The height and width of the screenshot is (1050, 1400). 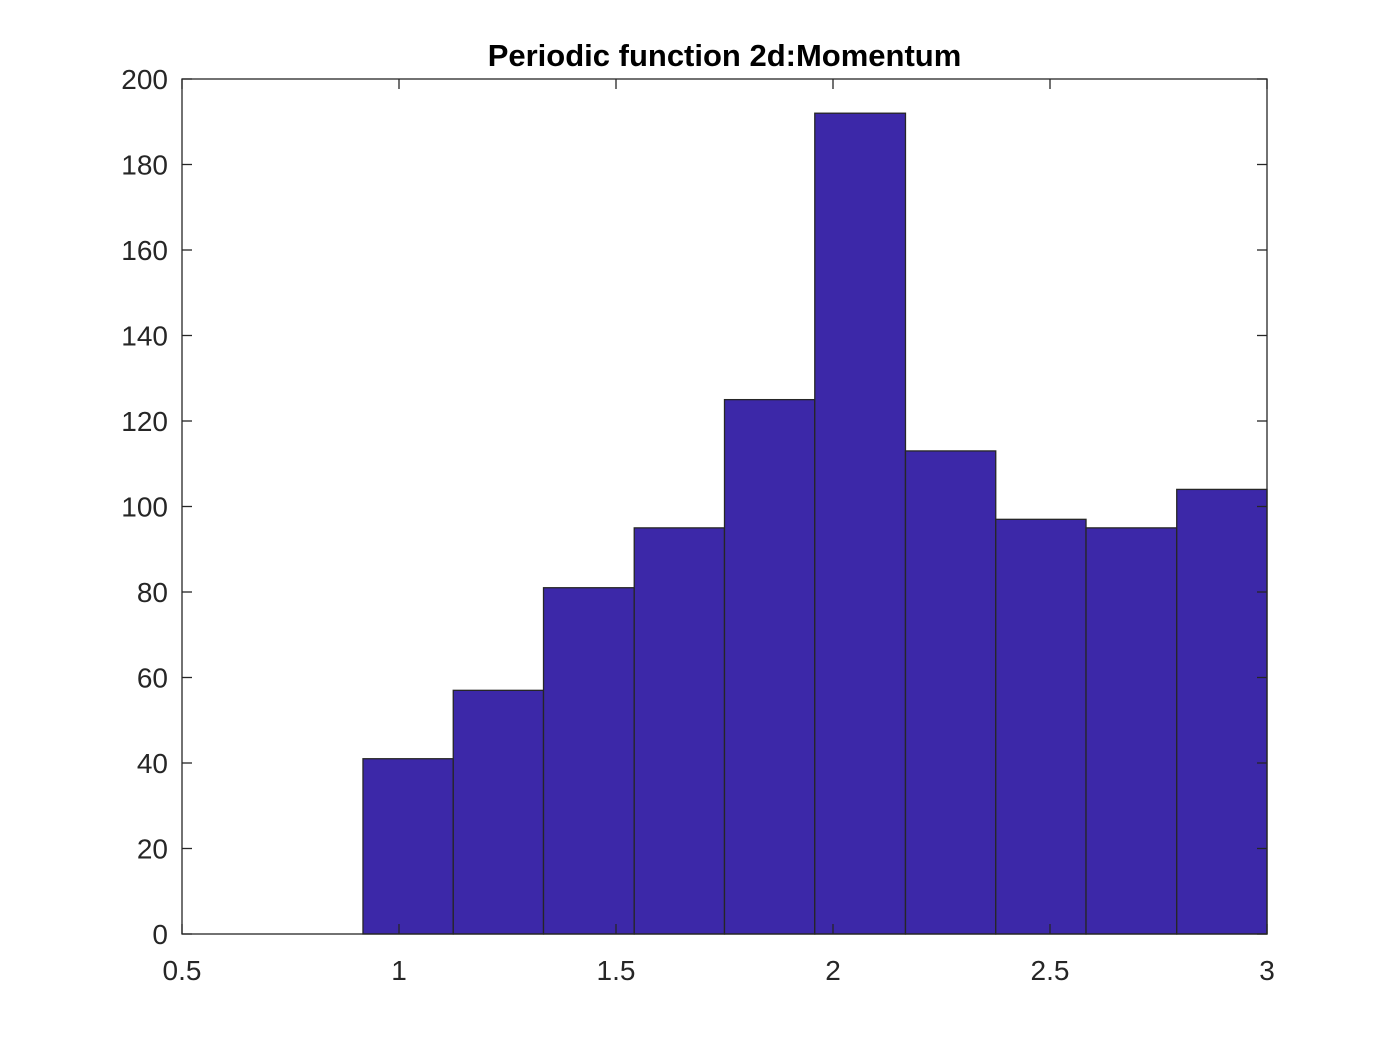 What do you see at coordinates (144, 79) in the screenshot?
I see `y-tick-label: 200` at bounding box center [144, 79].